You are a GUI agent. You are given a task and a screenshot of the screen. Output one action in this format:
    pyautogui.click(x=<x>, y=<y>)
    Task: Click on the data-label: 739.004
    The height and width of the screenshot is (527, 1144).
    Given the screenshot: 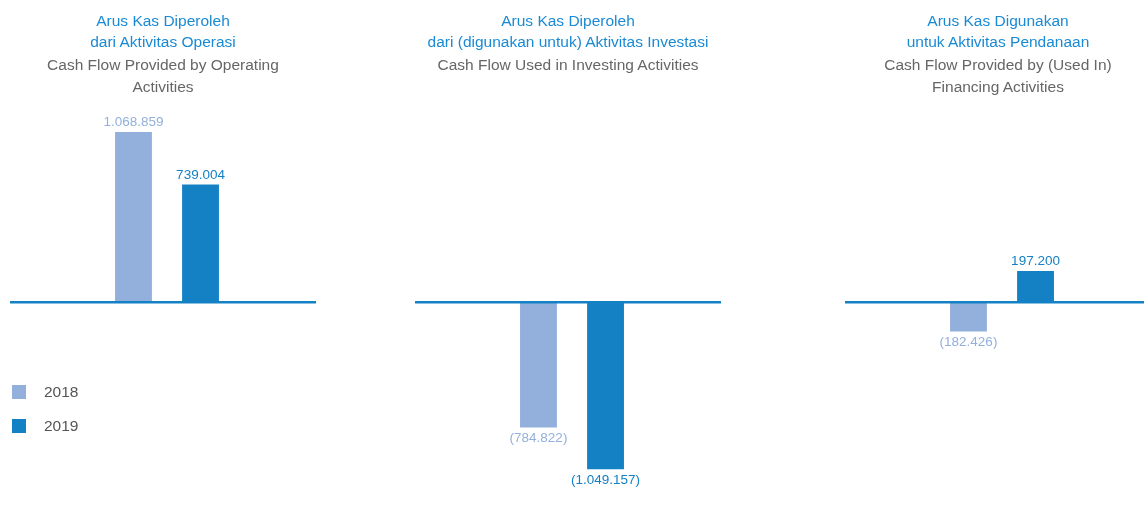 What is the action you would take?
    pyautogui.click(x=201, y=174)
    